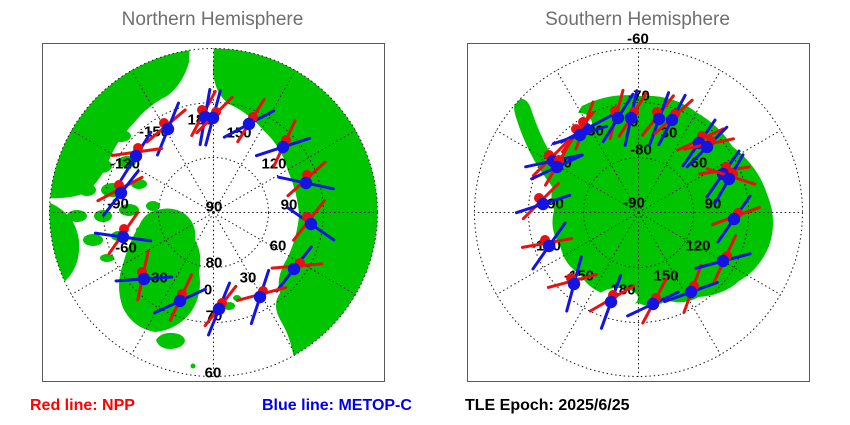 Image resolution: width=850 pixels, height=425 pixels. What do you see at coordinates (637, 19) in the screenshot?
I see `south-map-title: Southern Hemisphere` at bounding box center [637, 19].